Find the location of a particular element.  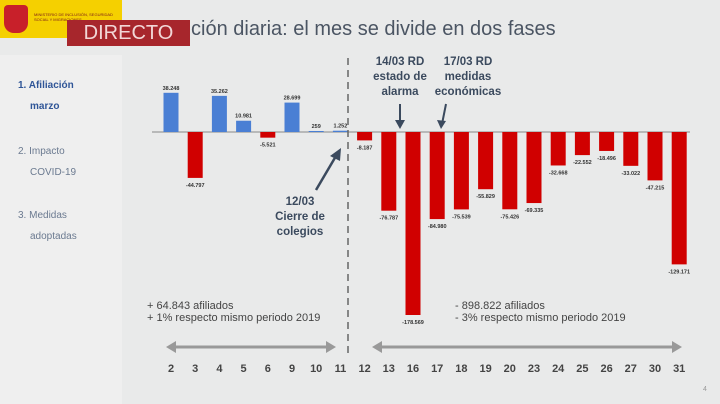

annotation-cierre-colegios: 12/03 Cierre de colegios is located at coordinates (300, 217).